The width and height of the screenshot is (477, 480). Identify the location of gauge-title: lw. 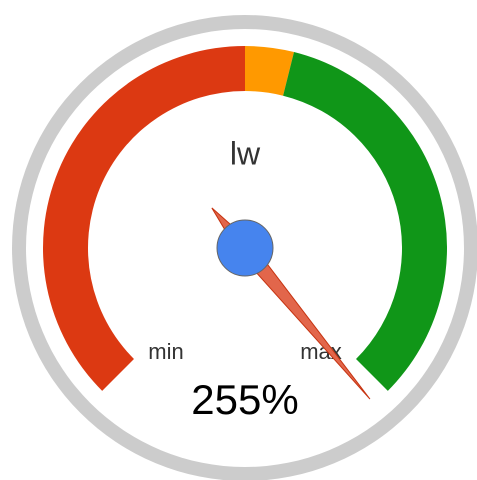
(245, 153).